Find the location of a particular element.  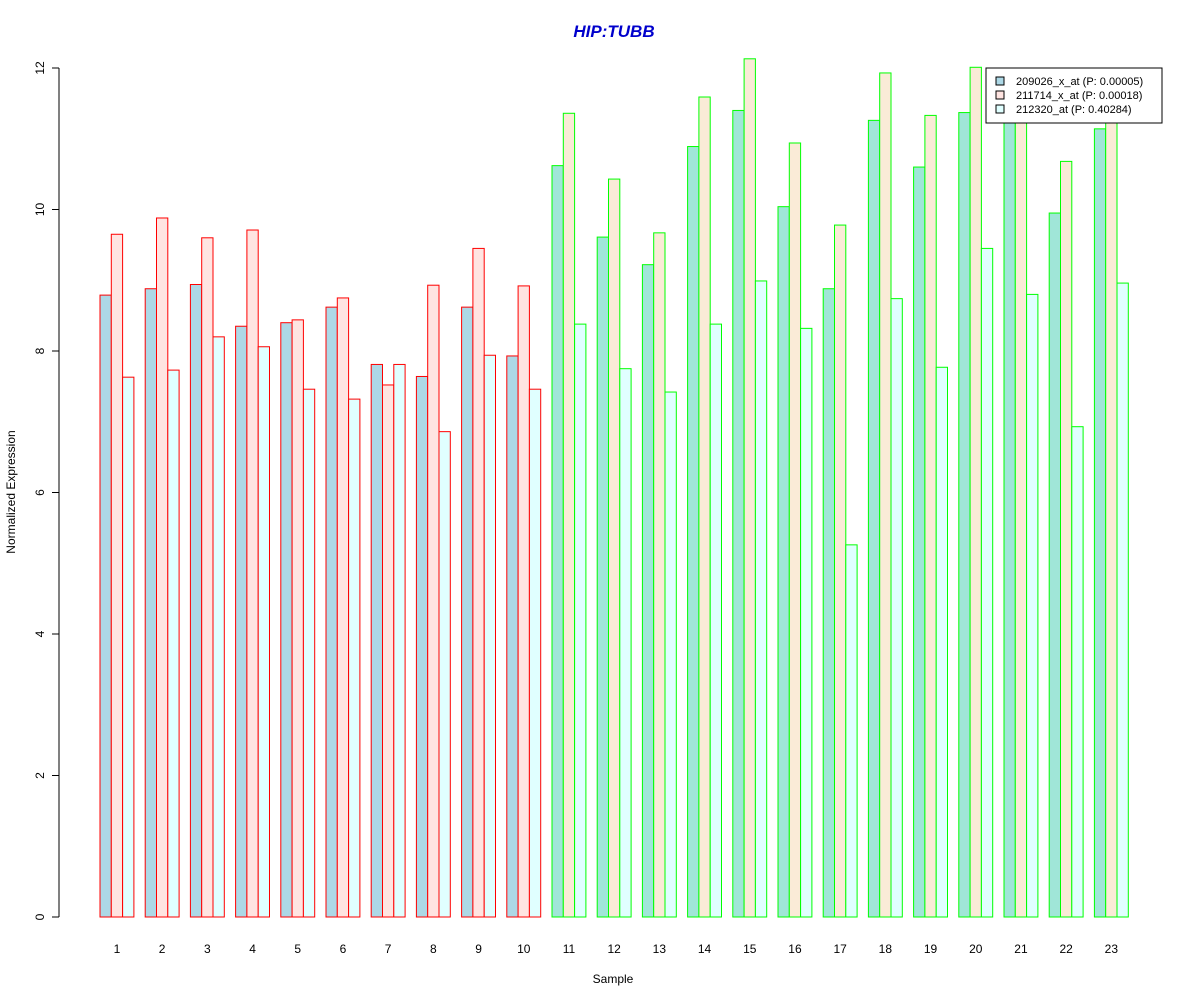

legend-entry: 212320_at (P: 0.40284) is located at coordinates (1074, 110).